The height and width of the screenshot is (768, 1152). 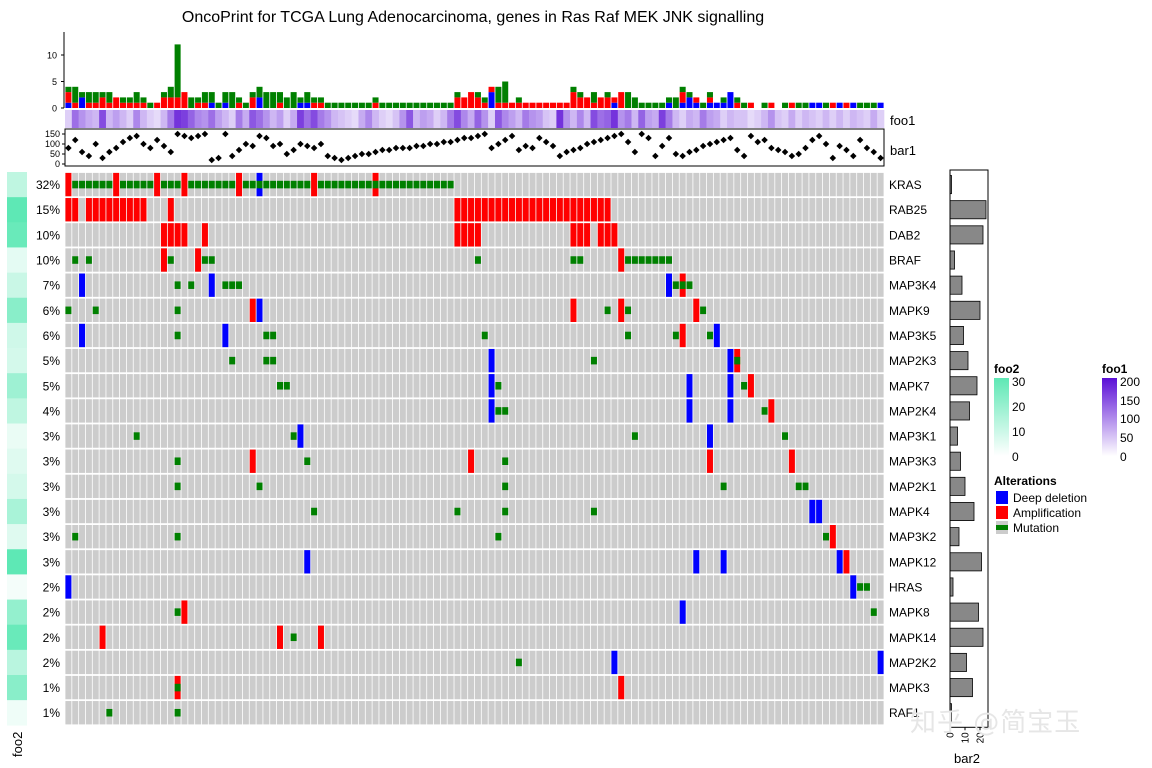 What do you see at coordinates (17, 310) in the screenshot?
I see `foo2-cell` at bounding box center [17, 310].